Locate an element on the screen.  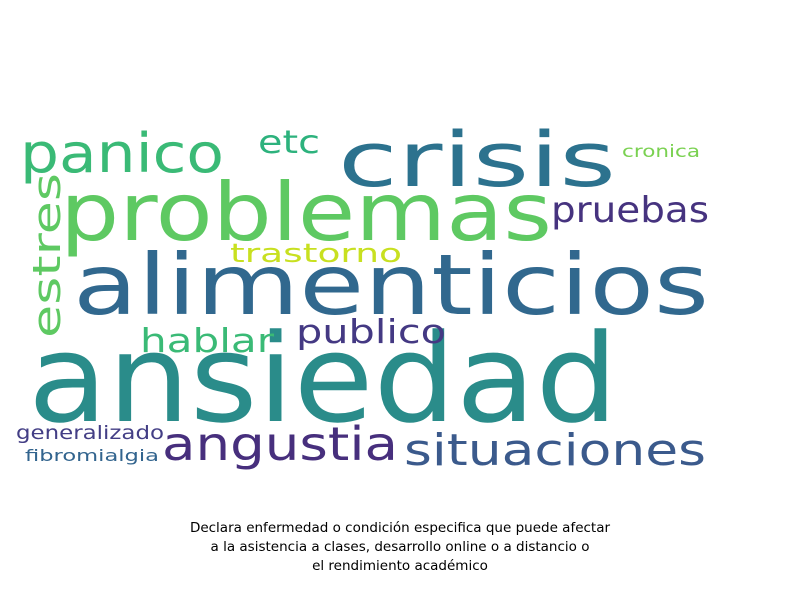
word-publico: publico is located at coordinates (371, 331).